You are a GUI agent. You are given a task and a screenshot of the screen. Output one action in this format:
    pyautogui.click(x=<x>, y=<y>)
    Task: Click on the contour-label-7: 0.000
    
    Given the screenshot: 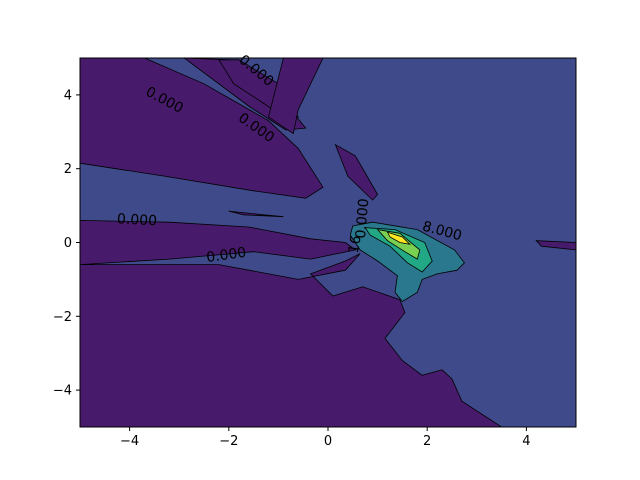 What is the action you would take?
    pyautogui.click(x=362, y=218)
    